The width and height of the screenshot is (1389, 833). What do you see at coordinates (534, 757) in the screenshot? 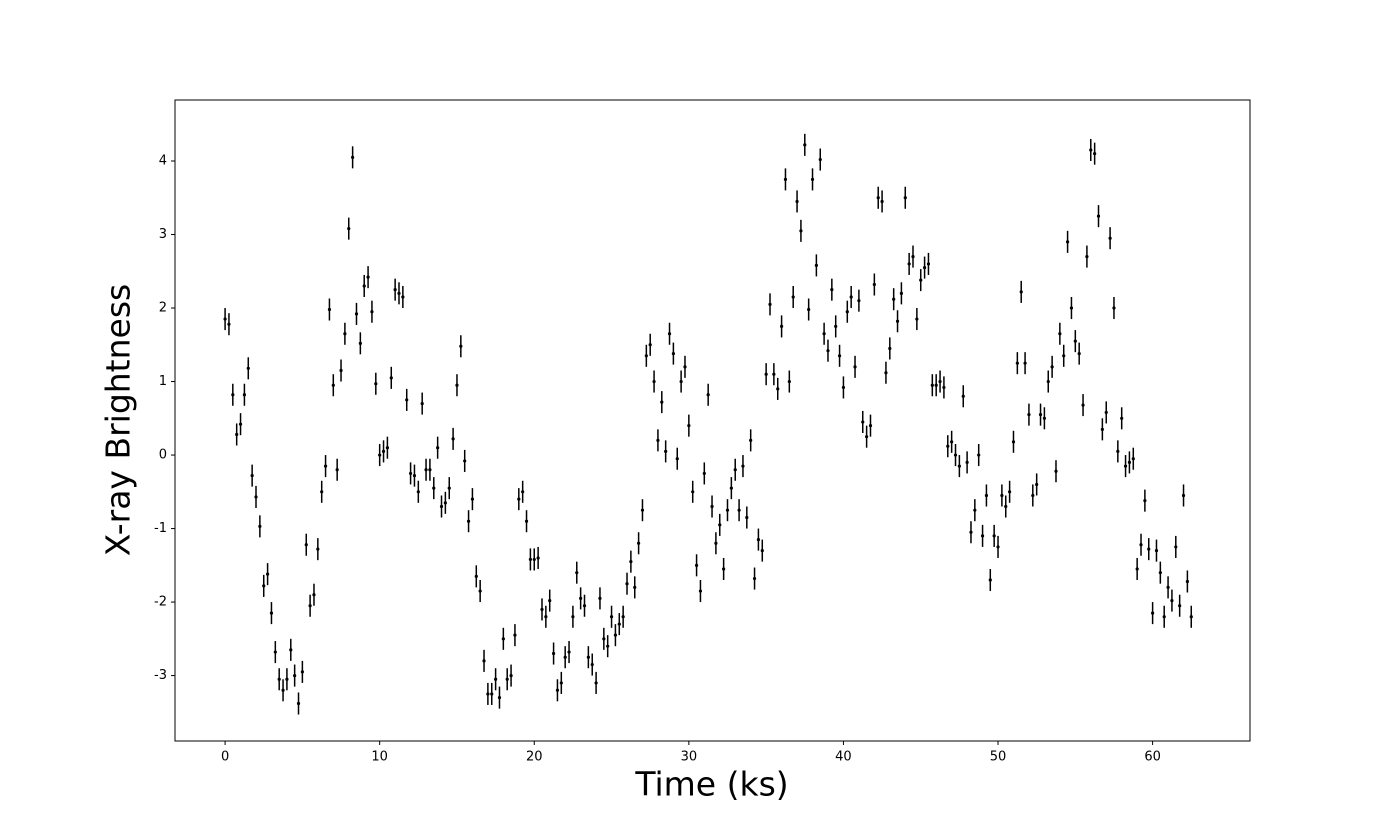
I see `x-tick-label: 20` at bounding box center [534, 757].